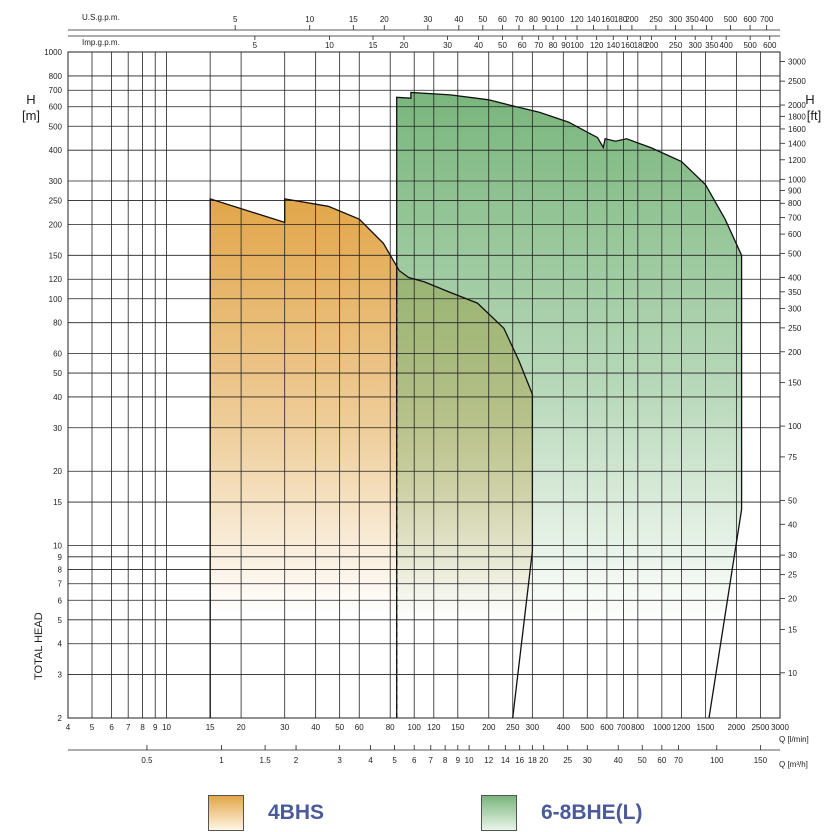 The height and width of the screenshot is (832, 827). Describe the element at coordinates (543, 760) in the screenshot. I see `x-tick-label-m3h: 20` at that location.